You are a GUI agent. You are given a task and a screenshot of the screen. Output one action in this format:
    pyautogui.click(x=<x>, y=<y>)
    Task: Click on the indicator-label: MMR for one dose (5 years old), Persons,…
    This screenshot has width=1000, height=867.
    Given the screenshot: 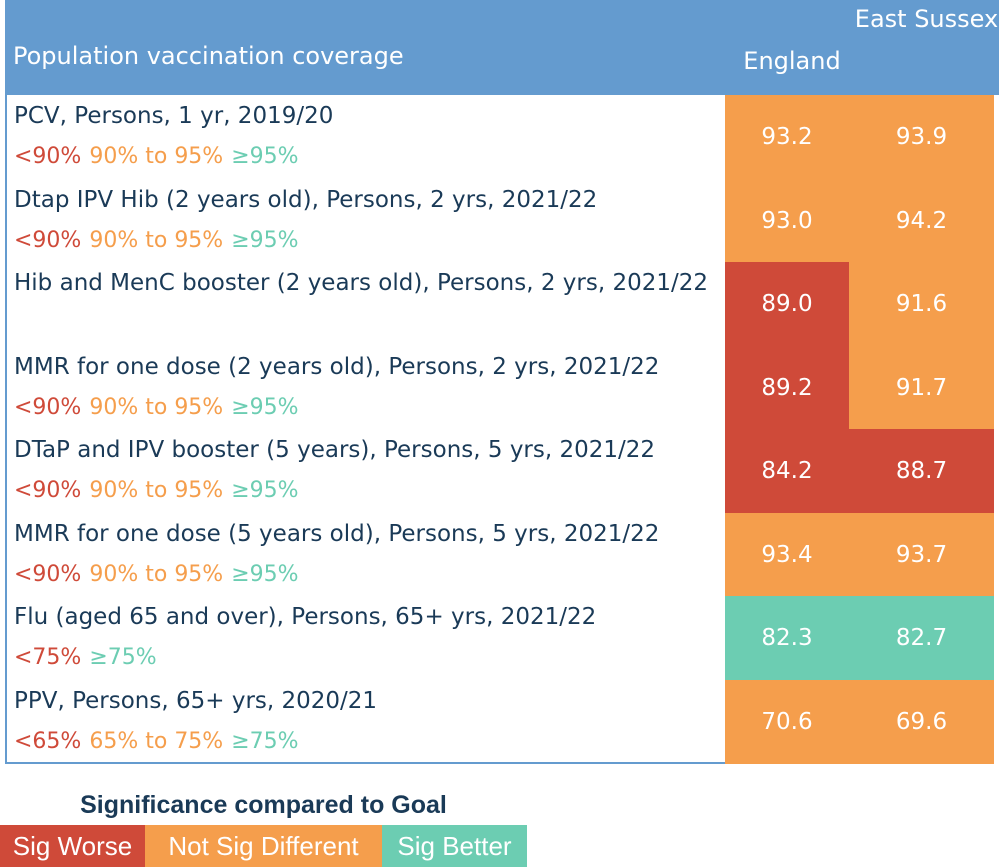 What is the action you would take?
    pyautogui.click(x=337, y=533)
    